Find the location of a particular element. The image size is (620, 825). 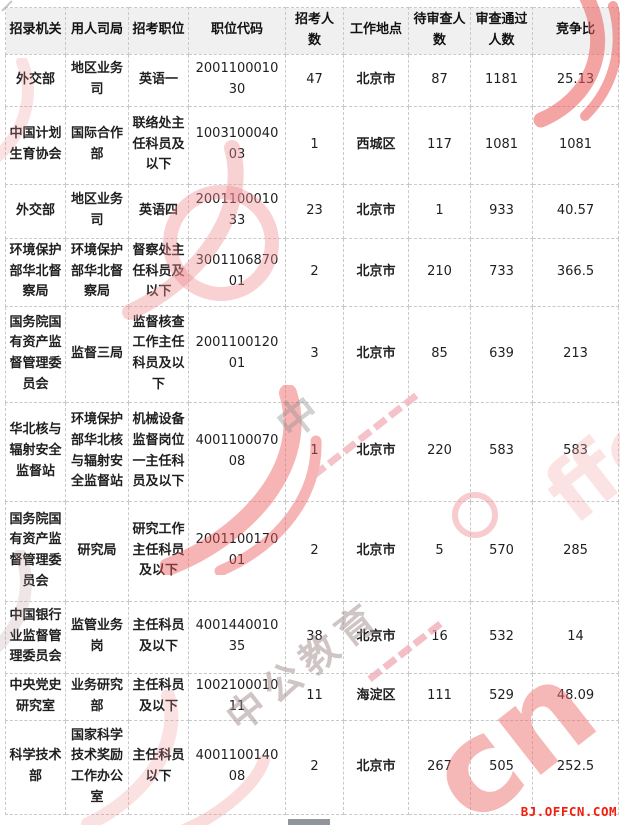

cell-pending-count: 220 is located at coordinates (439, 451).